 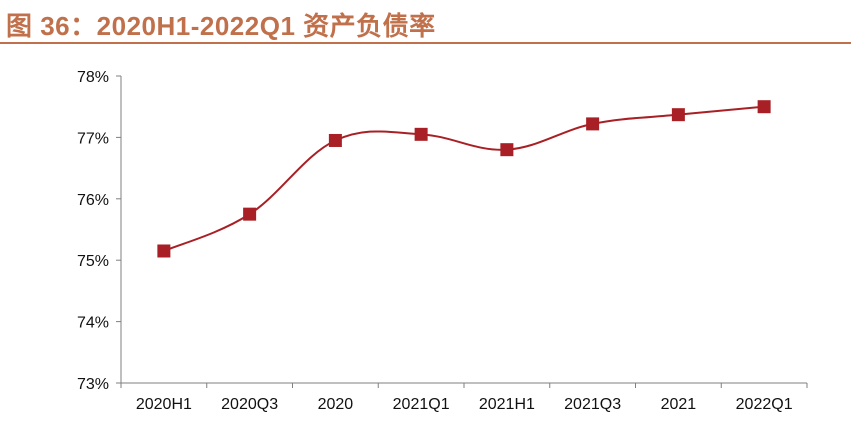 I want to click on data-point-2021q1, so click(x=421, y=134).